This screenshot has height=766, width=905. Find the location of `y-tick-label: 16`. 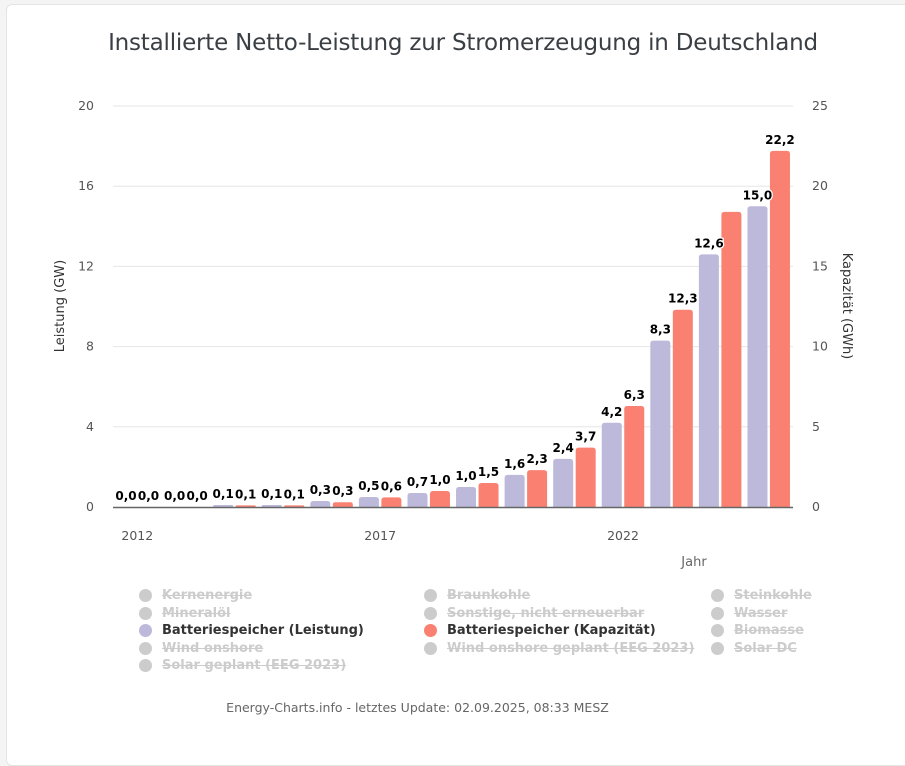

y-tick-label: 16 is located at coordinates (86, 185).